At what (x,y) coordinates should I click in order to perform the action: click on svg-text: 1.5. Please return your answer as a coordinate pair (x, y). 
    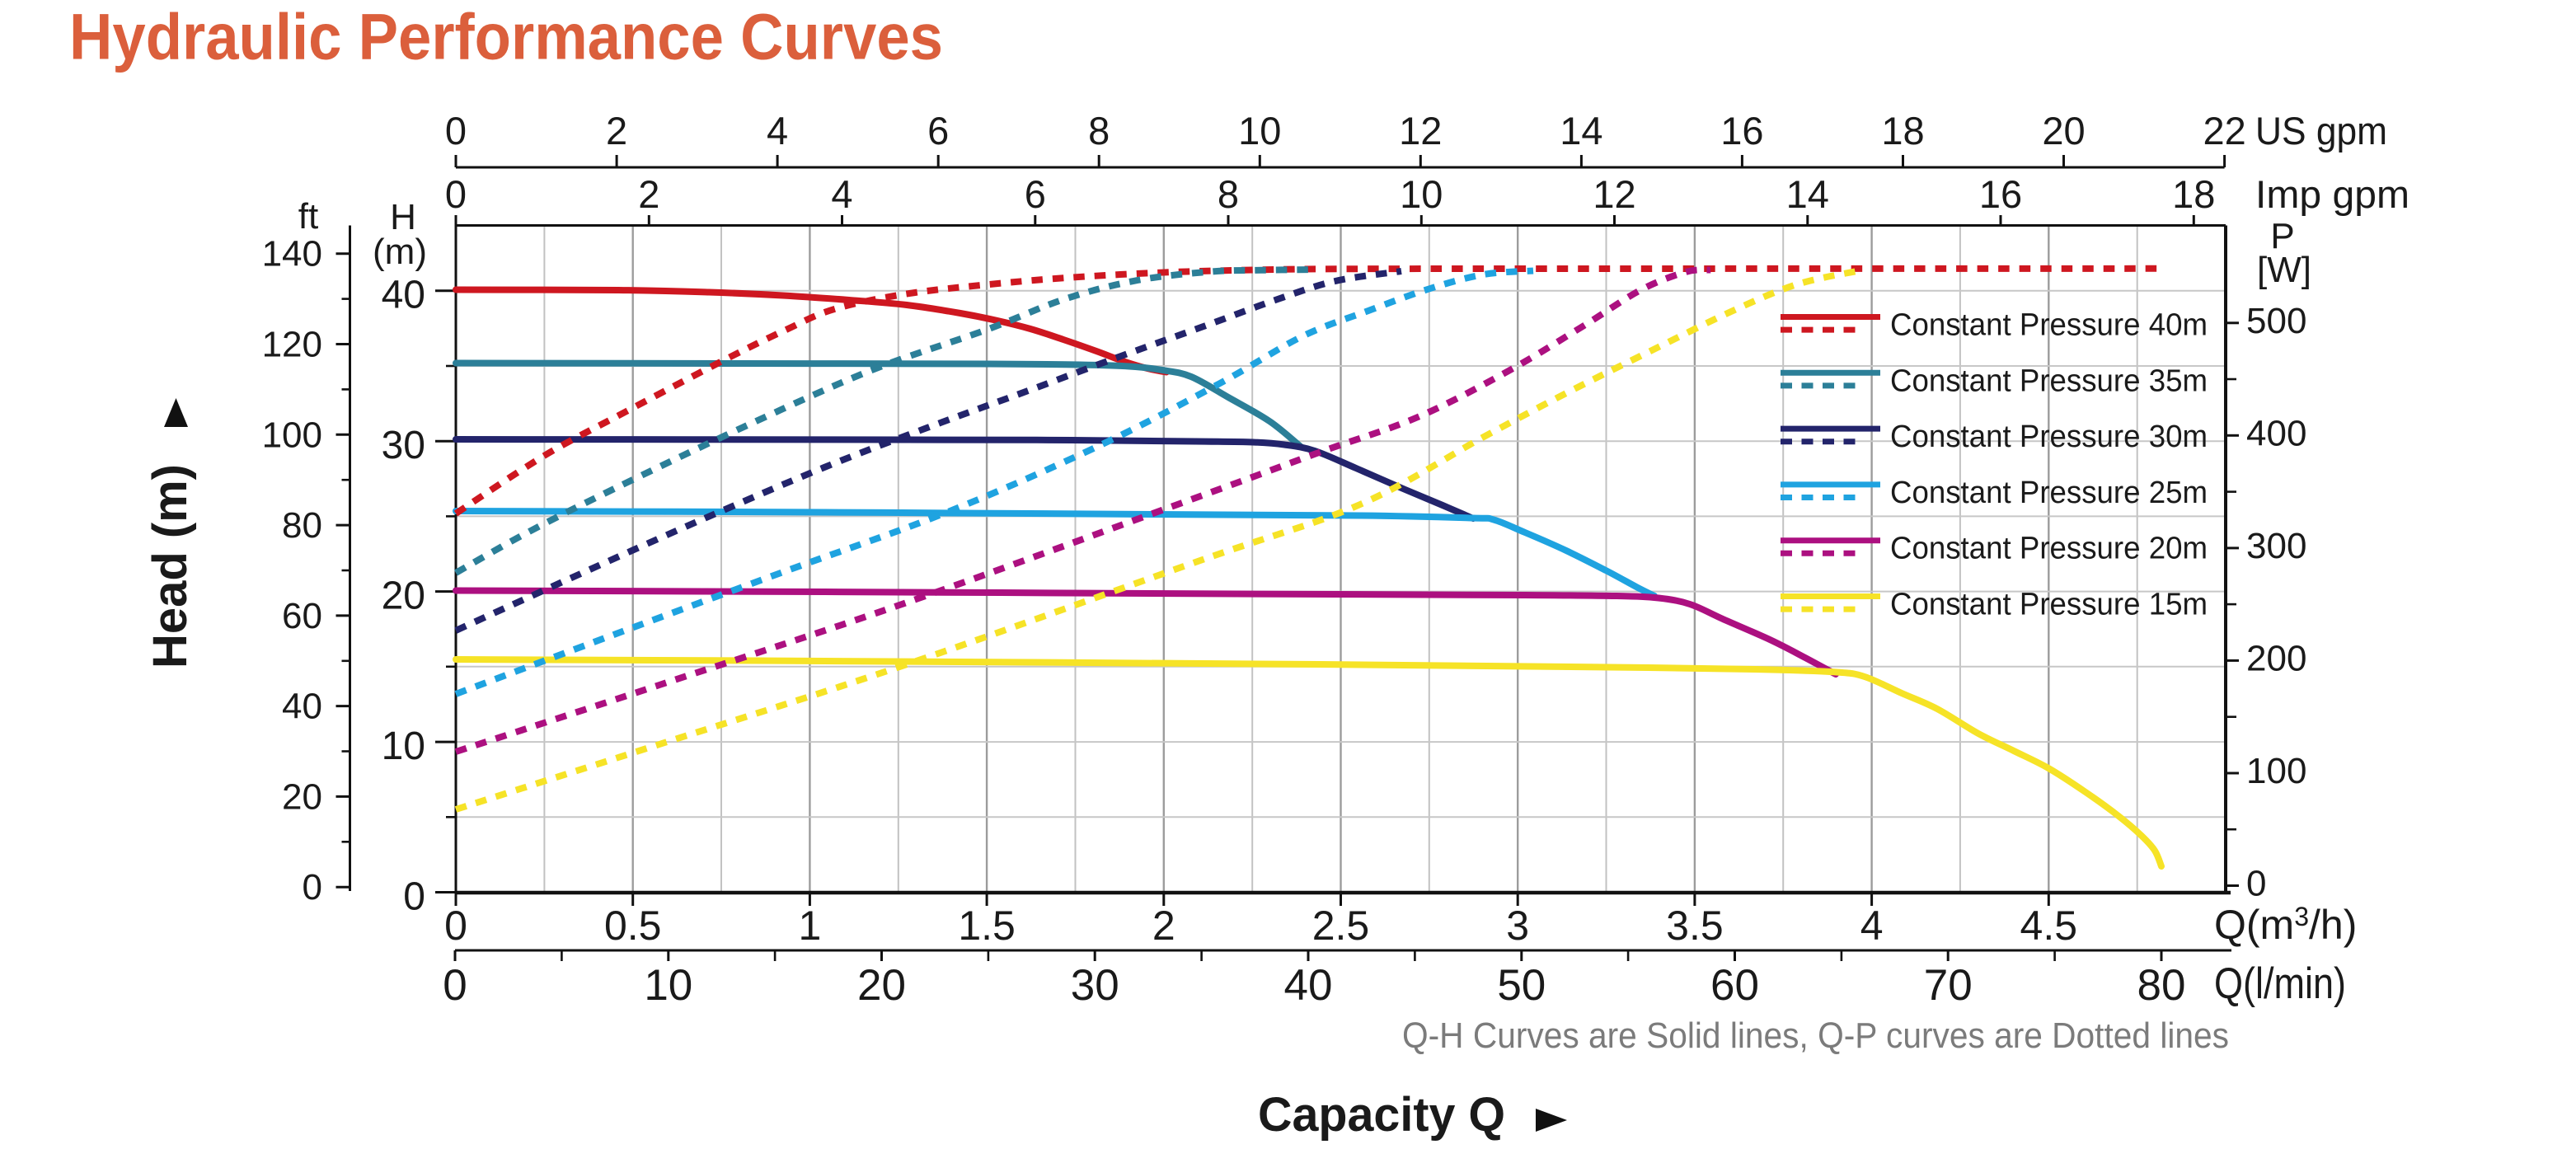
    Looking at the image, I should click on (987, 926).